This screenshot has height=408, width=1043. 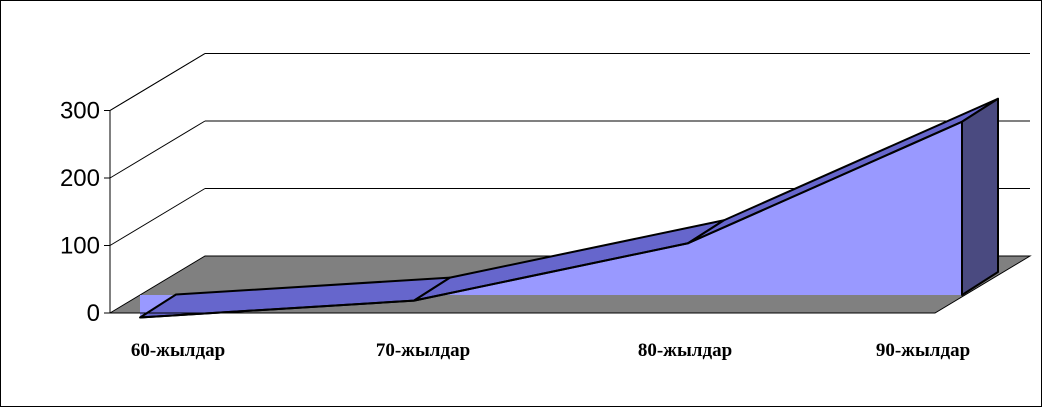 What do you see at coordinates (85, 212) in the screenshot?
I see `y-axis-ticks: 0 100 200 300` at bounding box center [85, 212].